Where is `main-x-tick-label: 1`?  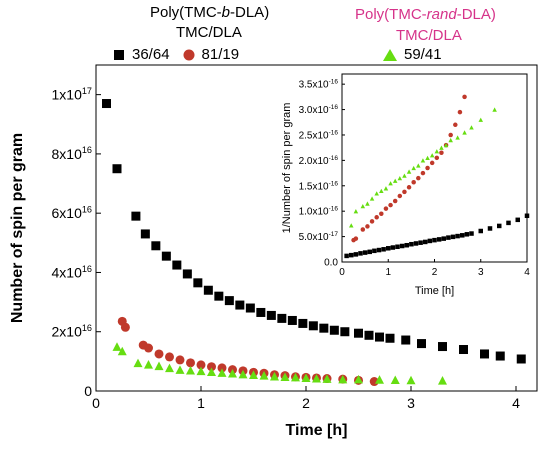 main-x-tick-label: 1 is located at coordinates (201, 403).